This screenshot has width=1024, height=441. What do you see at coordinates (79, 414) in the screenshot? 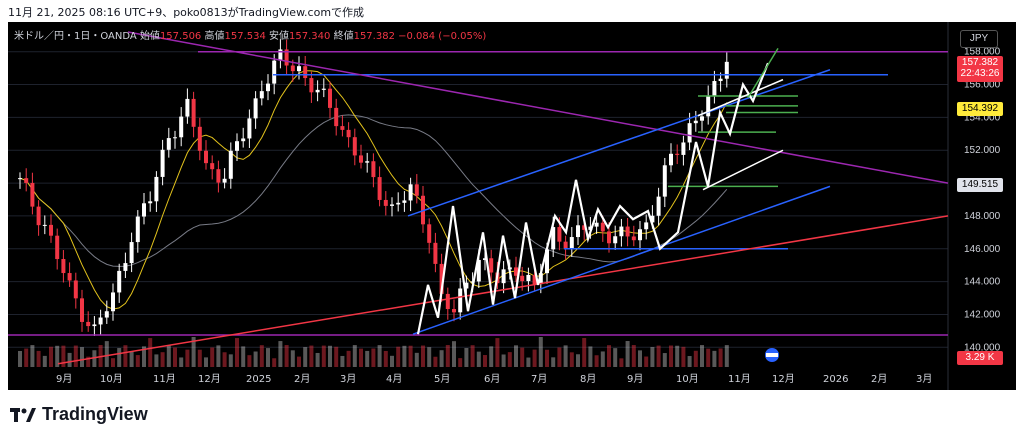
I see `tradingview-logo: TradingView` at bounding box center [79, 414].